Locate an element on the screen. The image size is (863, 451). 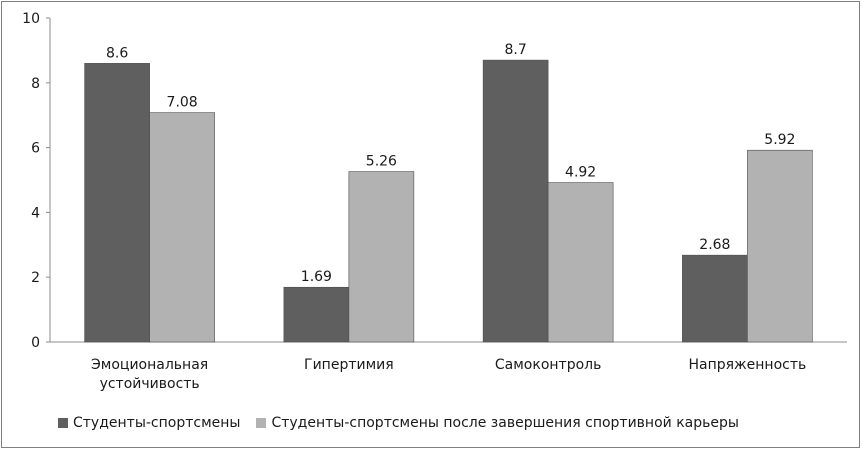
bar-value-label: 2.68 is located at coordinates (714, 245).